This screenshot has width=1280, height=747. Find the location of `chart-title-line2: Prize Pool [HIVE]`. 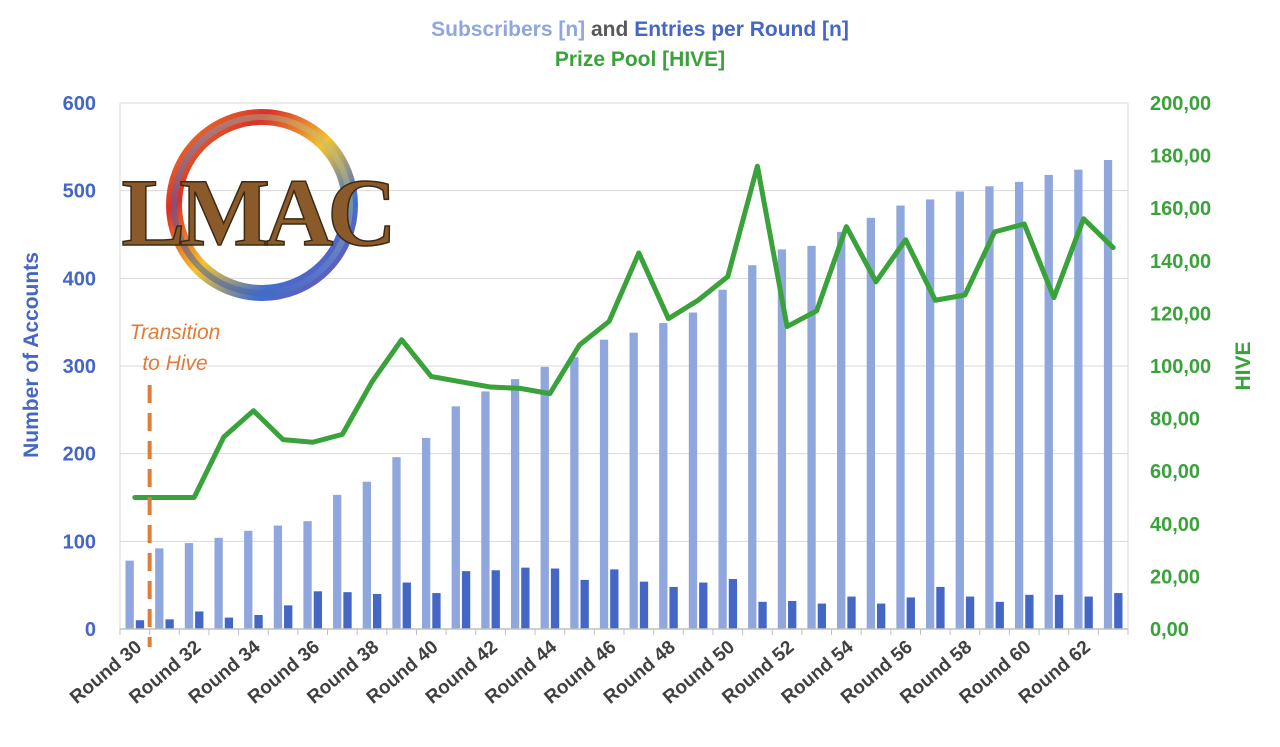

chart-title-line2: Prize Pool [HIVE] is located at coordinates (640, 59).